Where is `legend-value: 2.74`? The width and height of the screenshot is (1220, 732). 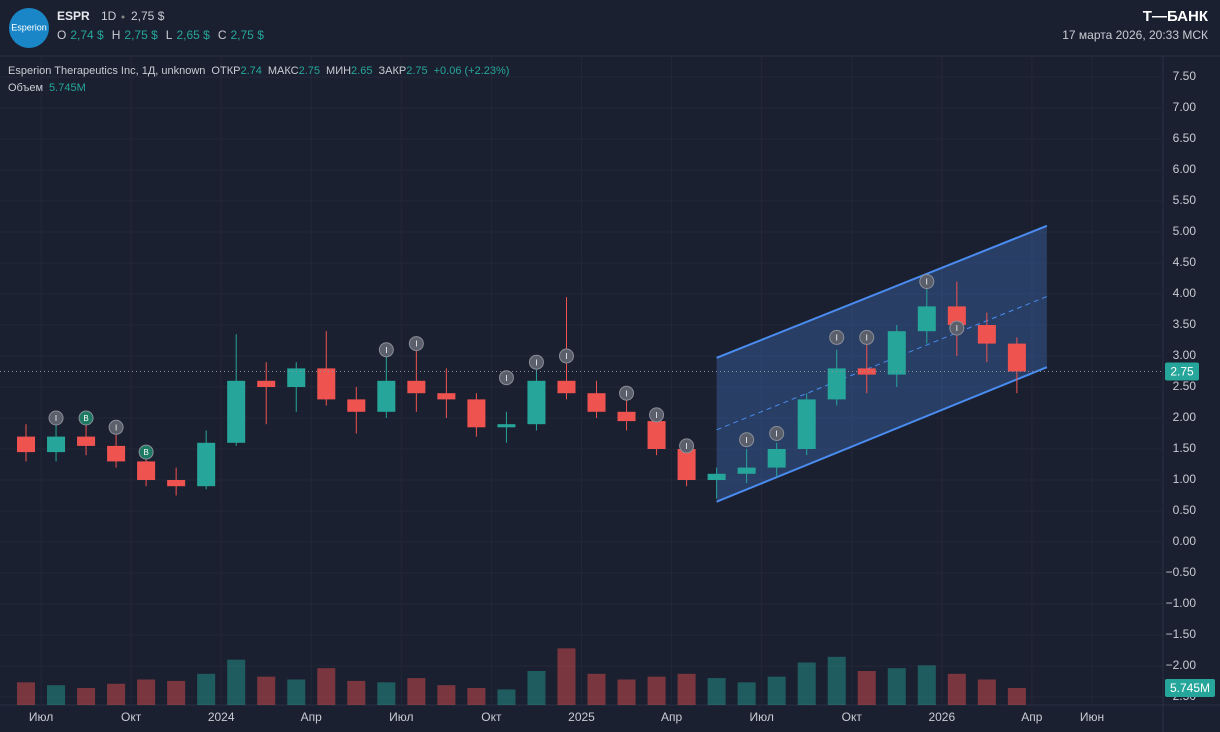
legend-value: 2.74 is located at coordinates (250, 71).